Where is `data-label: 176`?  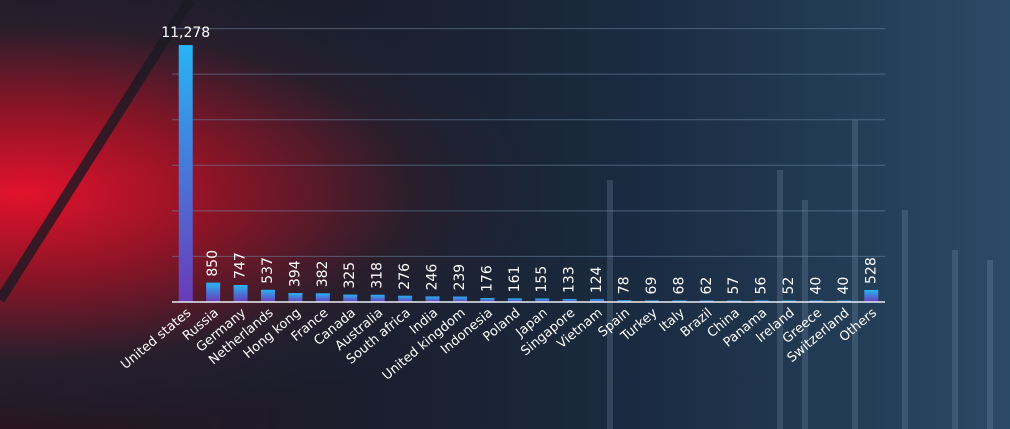
data-label: 176 is located at coordinates (487, 278).